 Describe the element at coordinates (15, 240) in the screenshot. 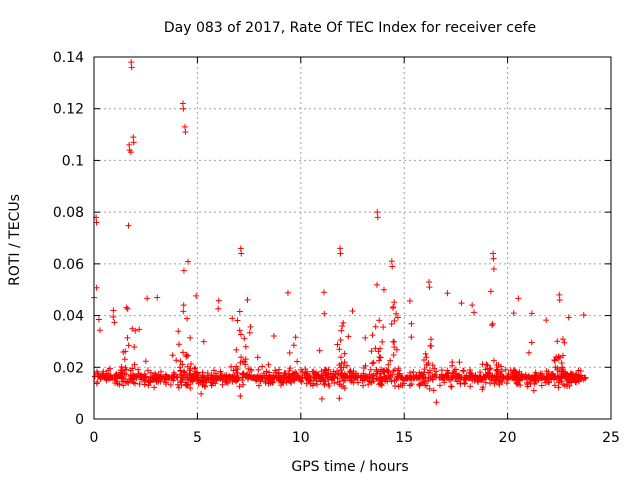

I see `y-axis-label: ROTI / TECUs` at that location.